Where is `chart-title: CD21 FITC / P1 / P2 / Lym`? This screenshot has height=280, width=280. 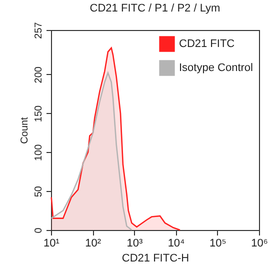
chart-title: CD21 FITC / P1 / P2 / Lym is located at coordinates (155, 8).